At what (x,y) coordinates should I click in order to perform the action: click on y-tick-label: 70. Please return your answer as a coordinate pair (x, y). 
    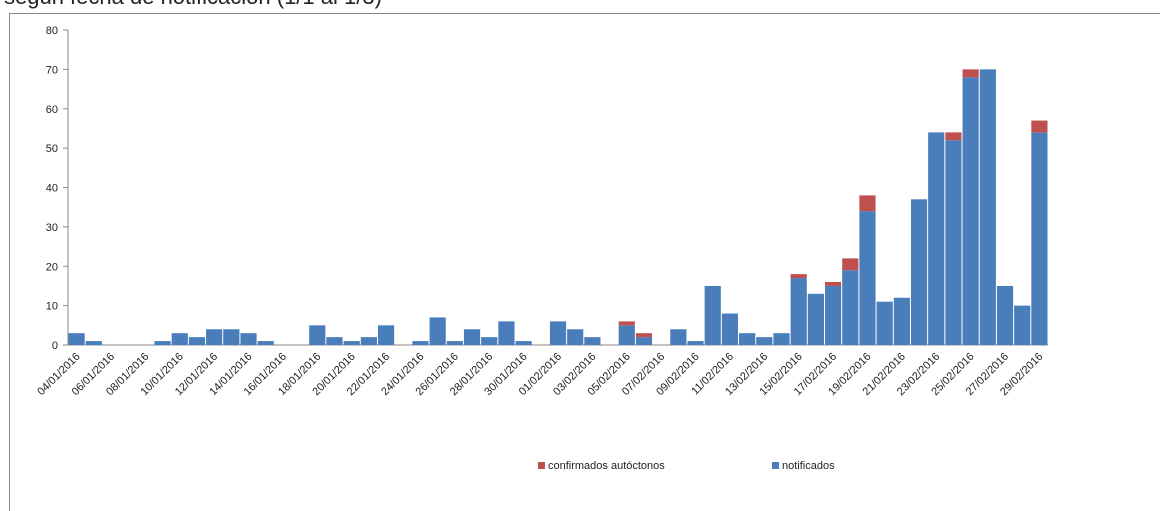
    Looking at the image, I should click on (52, 70).